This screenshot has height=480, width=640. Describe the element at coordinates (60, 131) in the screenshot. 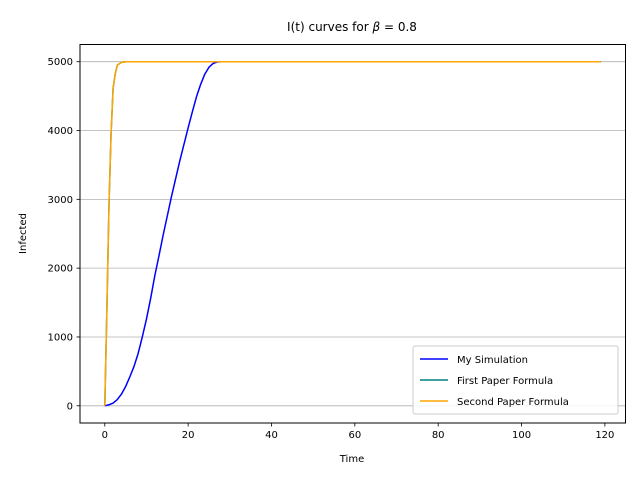

I see `y-tick-label: 4000` at that location.